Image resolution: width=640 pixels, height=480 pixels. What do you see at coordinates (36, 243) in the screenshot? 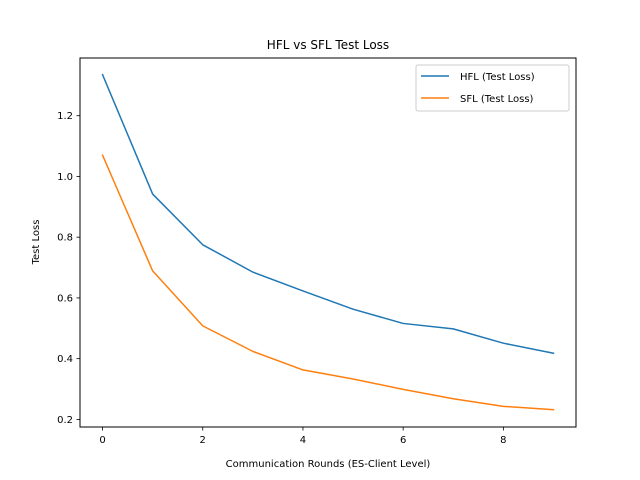
I see `y-axis-label: Test Loss` at bounding box center [36, 243].